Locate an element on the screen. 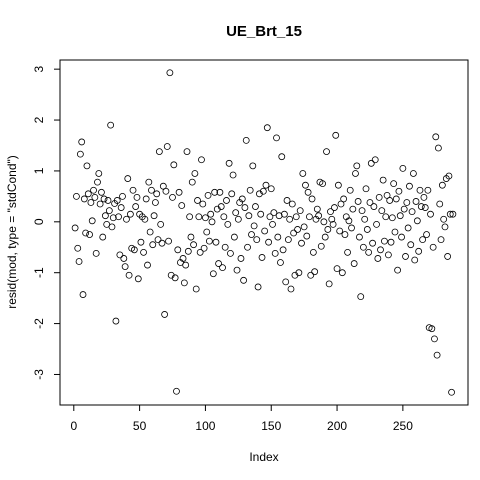 This screenshot has width=480, height=480. x-tick-label: 250 is located at coordinates (403, 426).